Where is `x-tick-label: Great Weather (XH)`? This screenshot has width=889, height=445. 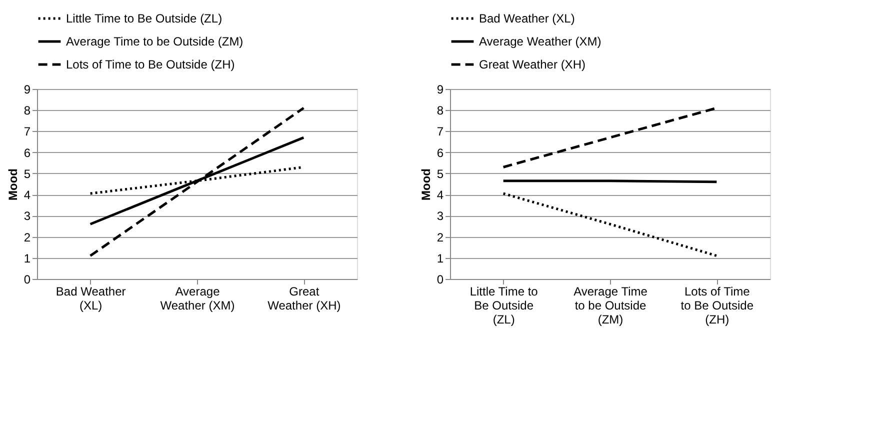
x-tick-label: Great Weather (XH) is located at coordinates (304, 298).